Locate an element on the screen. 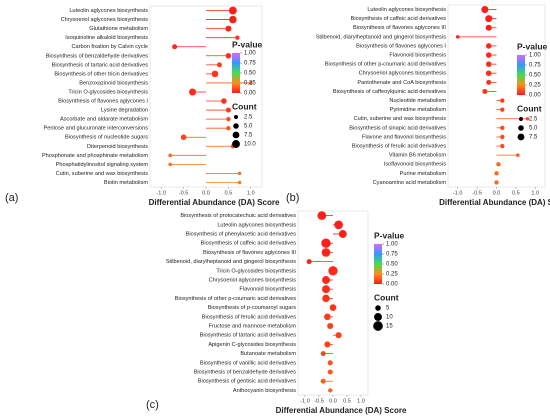  x-tick-label: 0.5 is located at coordinates (516, 193).